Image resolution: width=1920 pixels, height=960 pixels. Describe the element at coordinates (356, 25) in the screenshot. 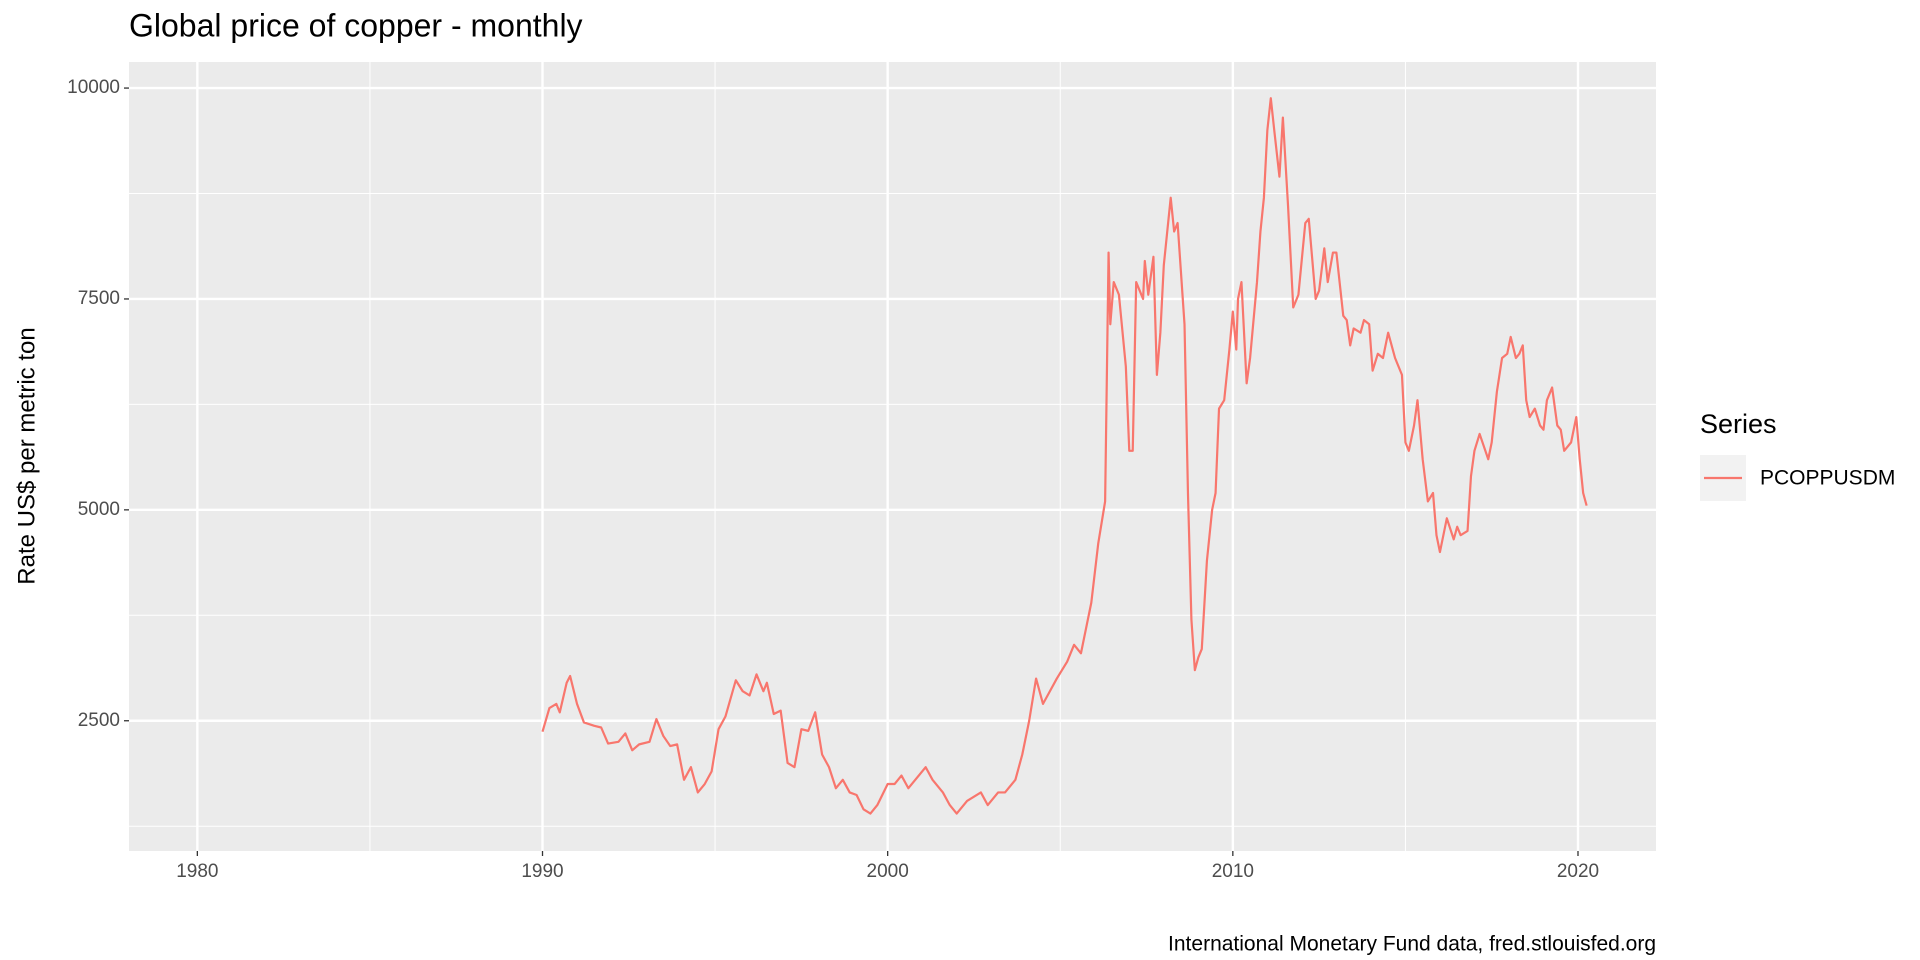

I see `chart-title: Global price of copper - monthly` at that location.